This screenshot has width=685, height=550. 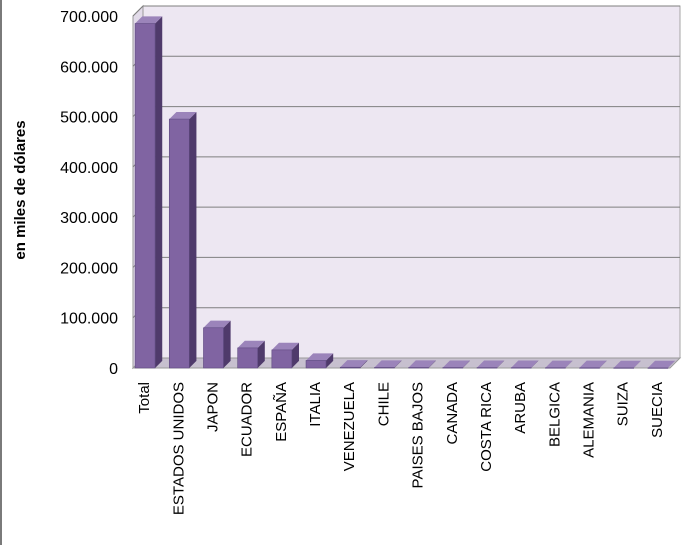 What do you see at coordinates (138, 11) in the screenshot?
I see `gridline-slant` at bounding box center [138, 11].